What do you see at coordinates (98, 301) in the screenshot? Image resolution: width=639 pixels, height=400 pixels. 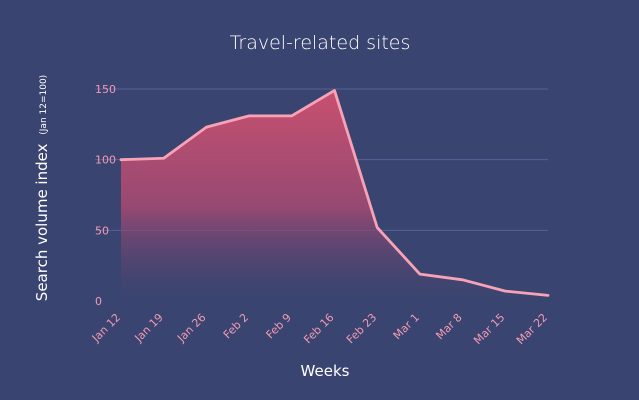 I see `y-tick-label: 0` at bounding box center [98, 301].